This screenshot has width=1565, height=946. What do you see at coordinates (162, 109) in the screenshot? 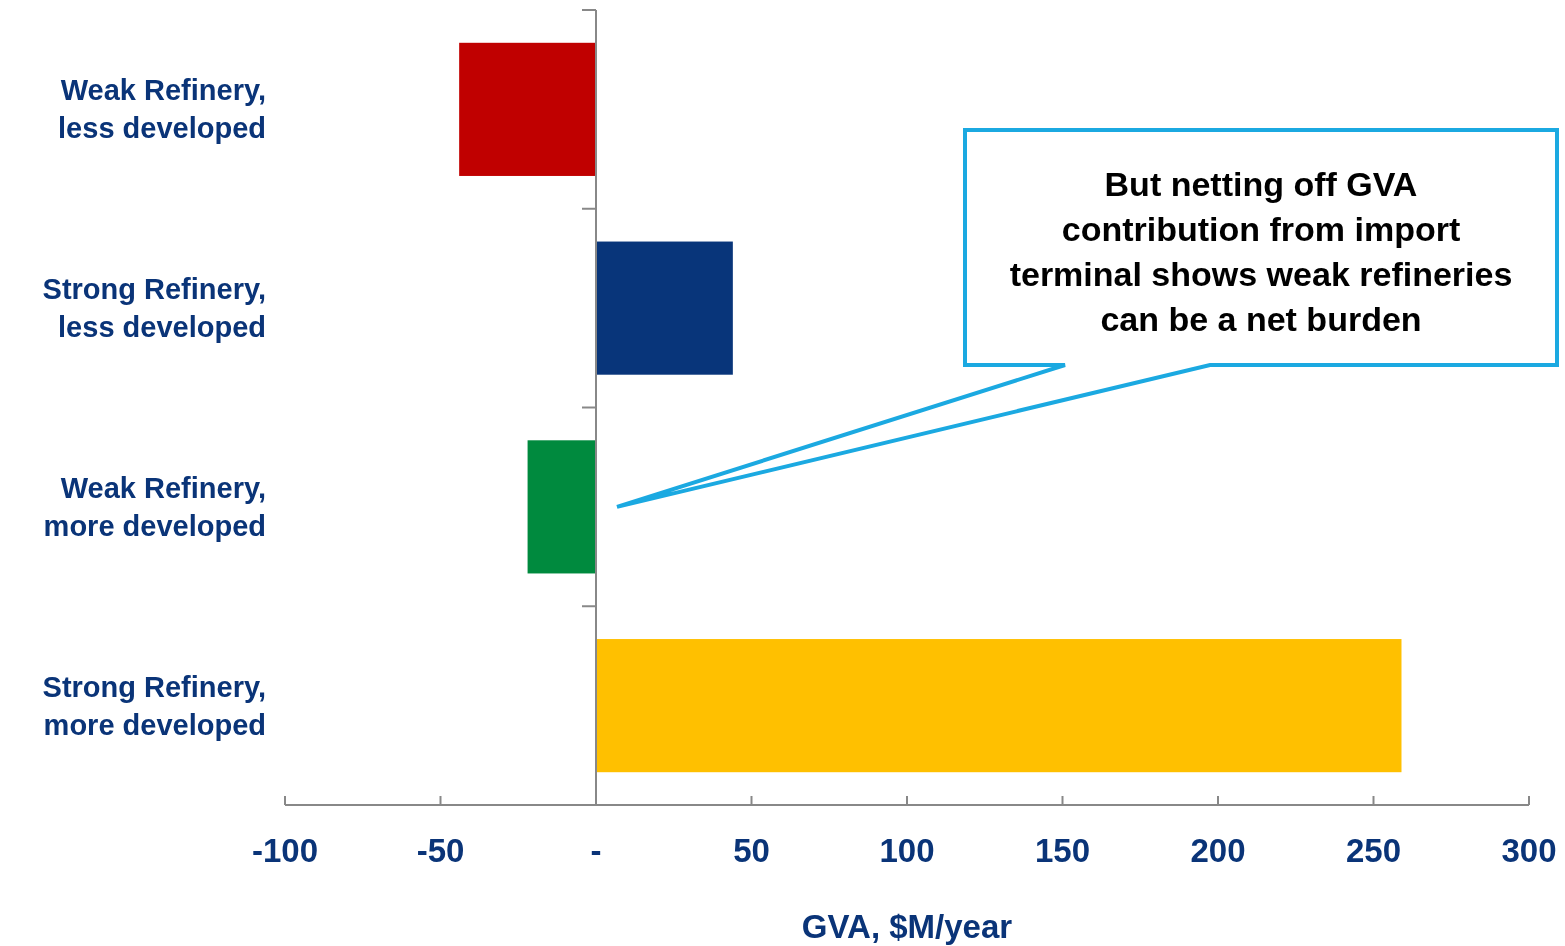
I see `y-tick-label: Weak Refinery, less developed` at bounding box center [162, 109].